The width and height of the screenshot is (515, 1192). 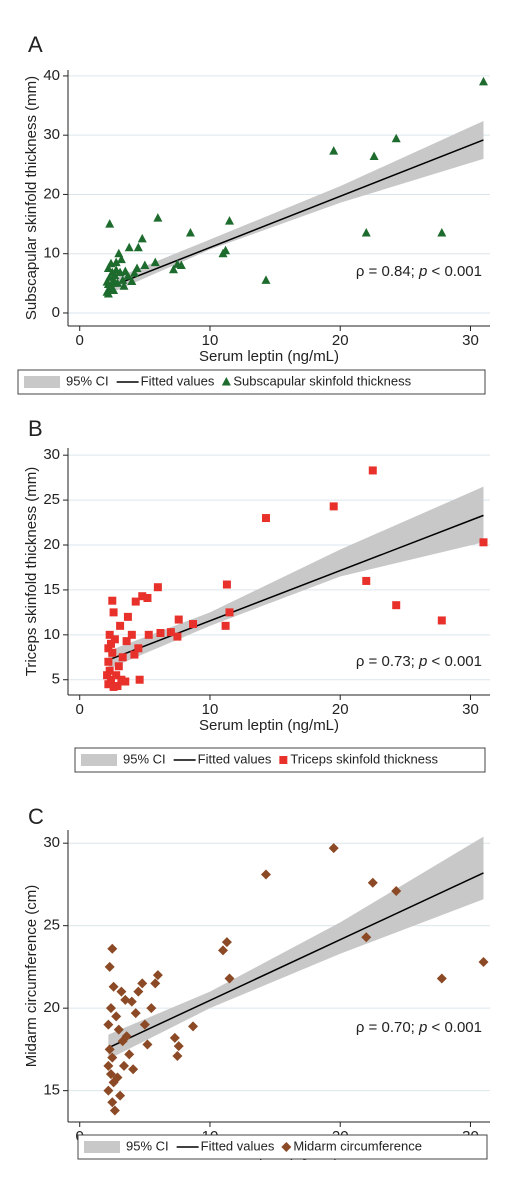 What do you see at coordinates (470, 340) in the screenshot?
I see `x-tick-label: 30` at bounding box center [470, 340].